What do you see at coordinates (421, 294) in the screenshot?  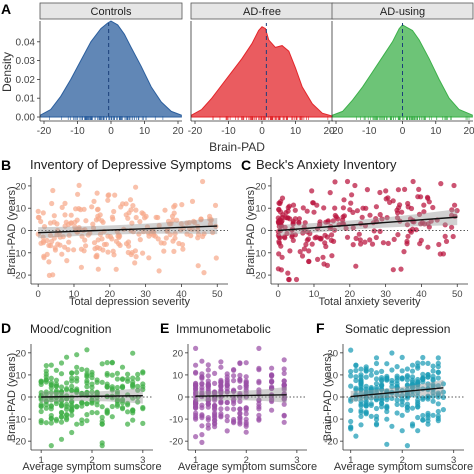 I see `x-tick-label: 40` at bounding box center [421, 294].